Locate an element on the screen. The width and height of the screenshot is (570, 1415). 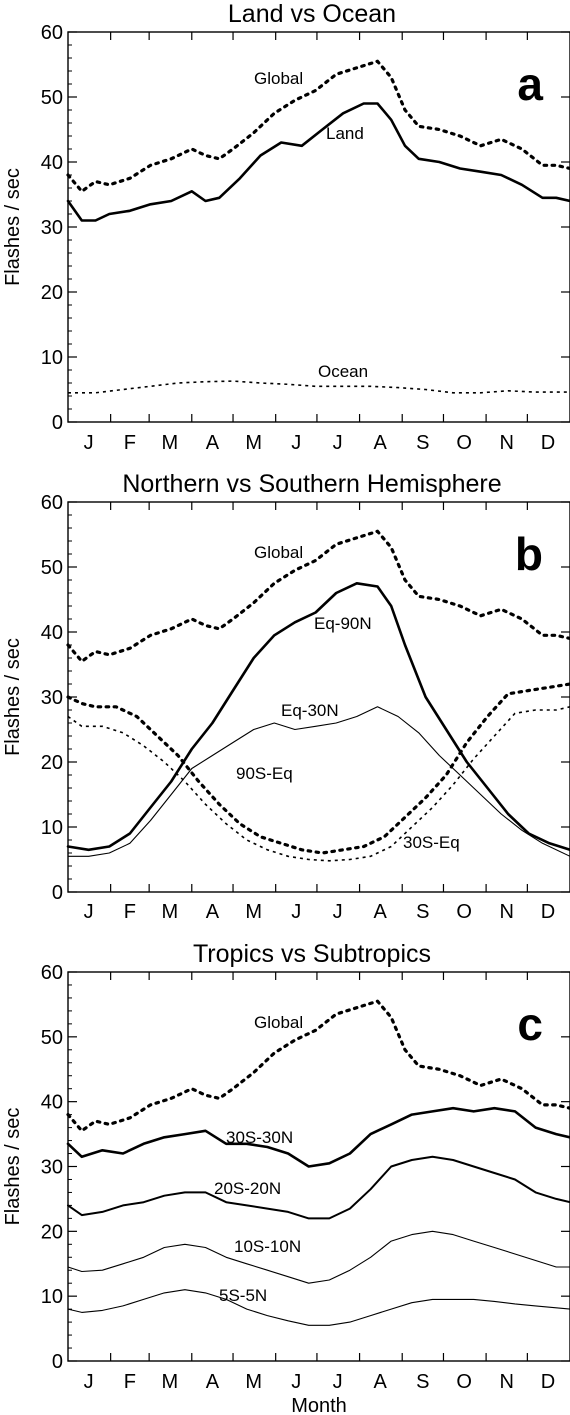
panel-a-y-tick-label: 60 is located at coordinates (52, 33).